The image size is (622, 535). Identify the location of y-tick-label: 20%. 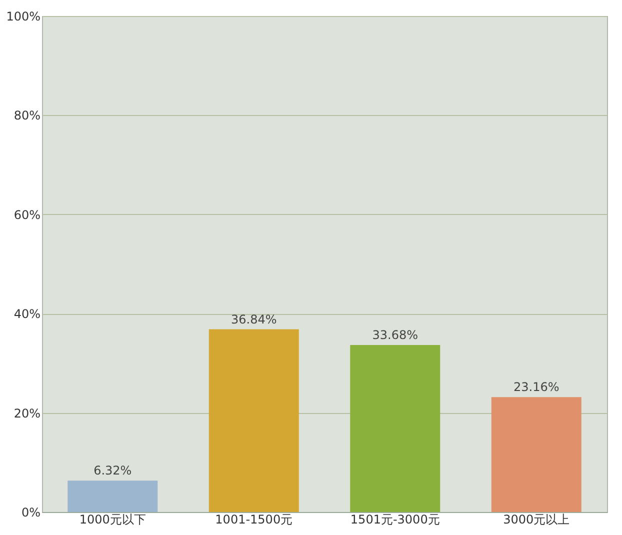
(27, 413).